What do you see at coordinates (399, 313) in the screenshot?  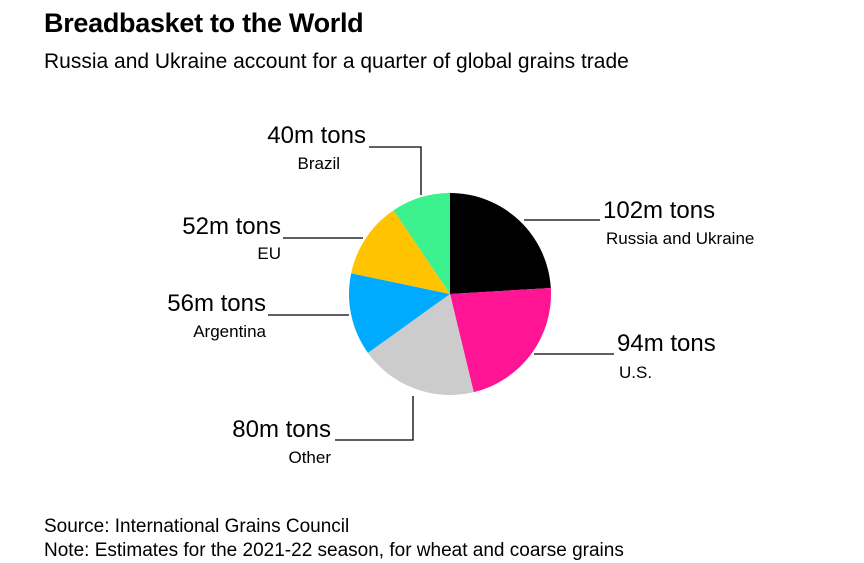 I see `pie-slice-argentina` at bounding box center [399, 313].